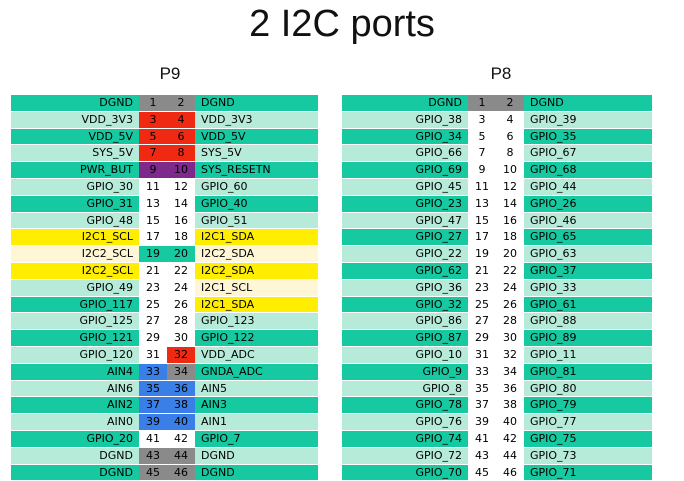  I want to click on pin-name-left: GPIO_125, so click(75, 322).